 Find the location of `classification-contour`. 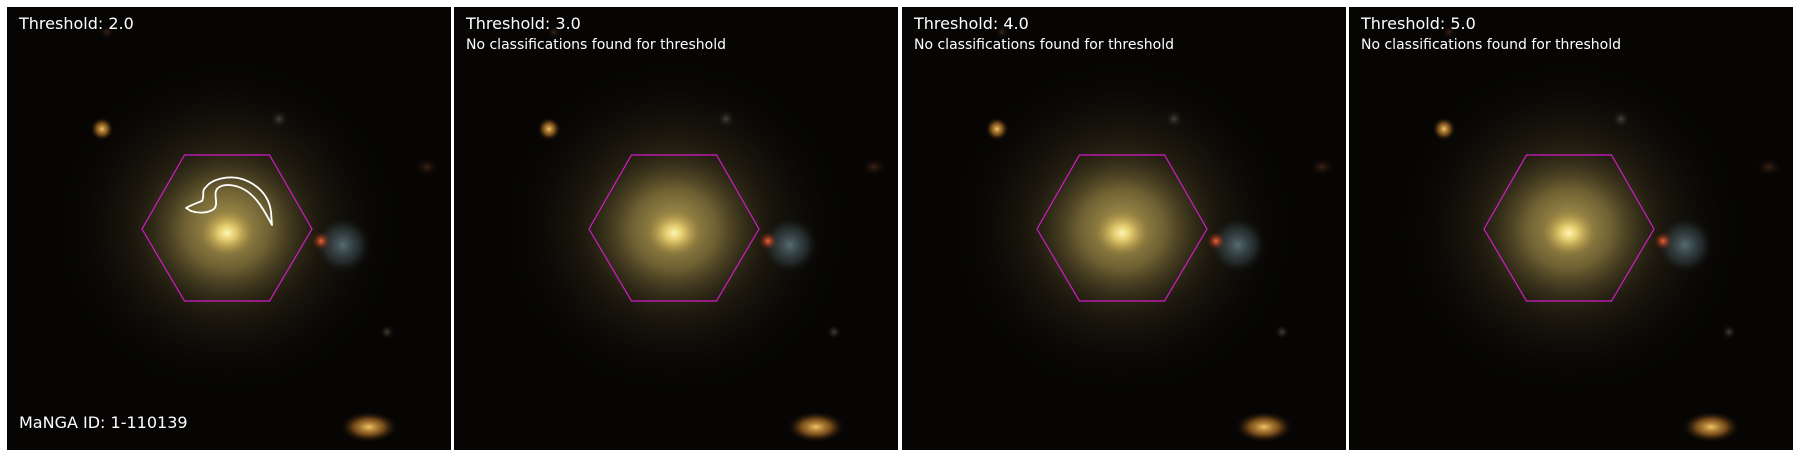

classification-contour is located at coordinates (229, 201).